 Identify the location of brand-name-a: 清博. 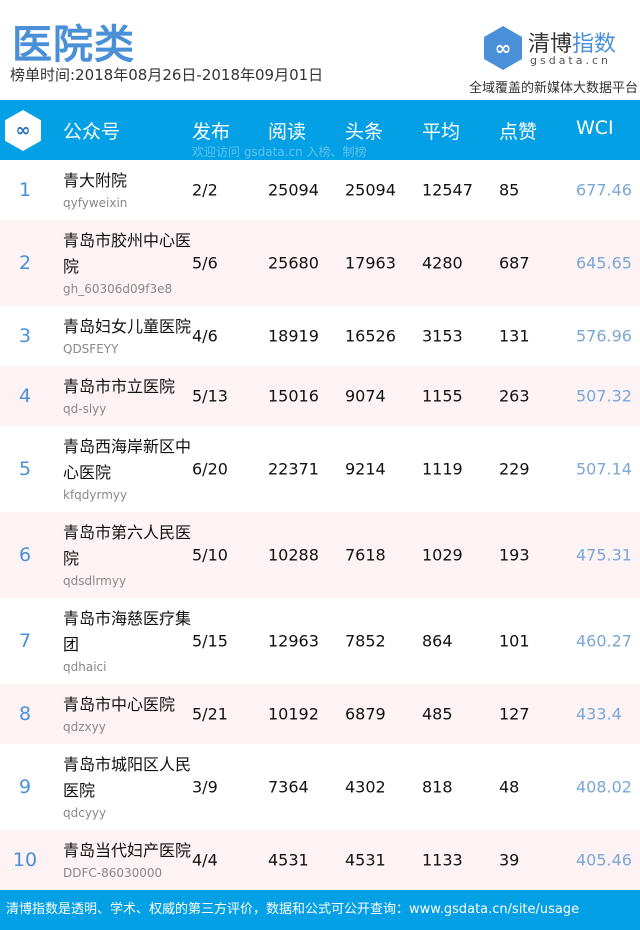
(550, 44).